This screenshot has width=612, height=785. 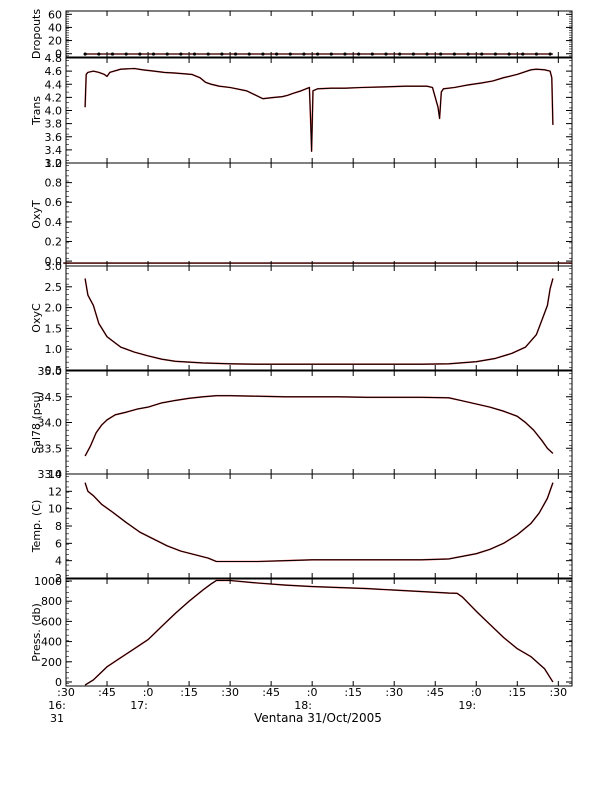 I want to click on y-tick-label: 400, so click(x=51, y=642).